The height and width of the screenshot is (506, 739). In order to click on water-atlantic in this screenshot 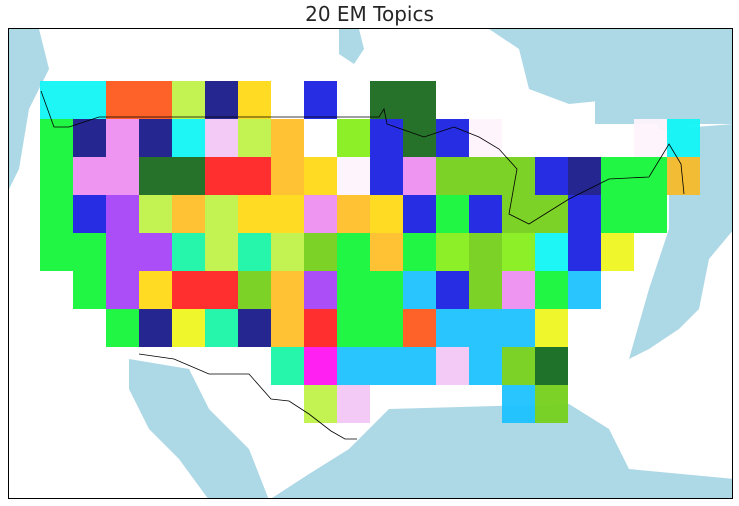, I will do `click(680, 241)`.